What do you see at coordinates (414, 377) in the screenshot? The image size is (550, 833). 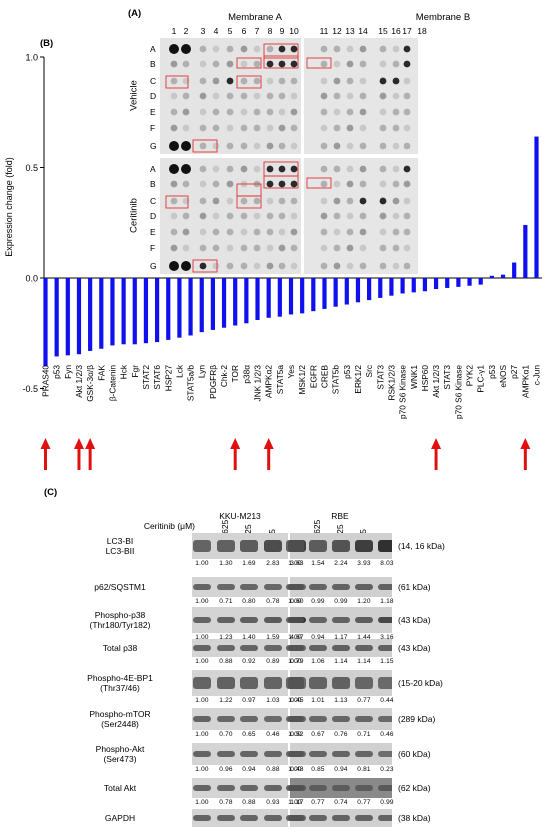 I see `category-label: WNK1` at bounding box center [414, 377].